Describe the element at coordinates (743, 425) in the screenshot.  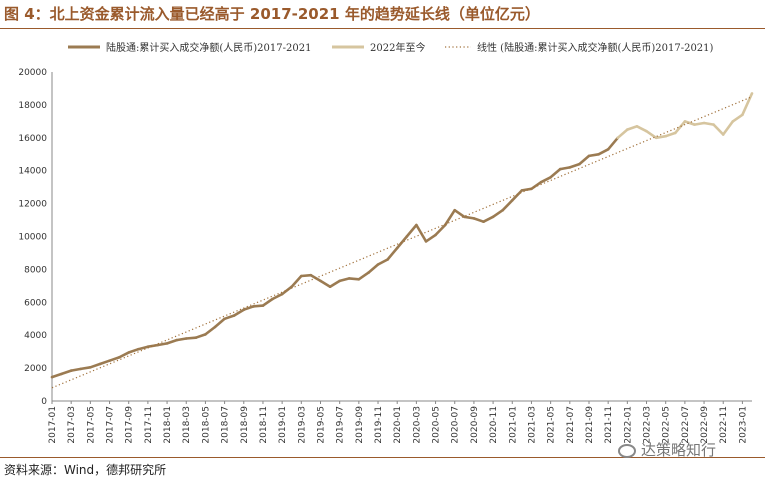
I see `x-tick-label: 2023-01` at that location.